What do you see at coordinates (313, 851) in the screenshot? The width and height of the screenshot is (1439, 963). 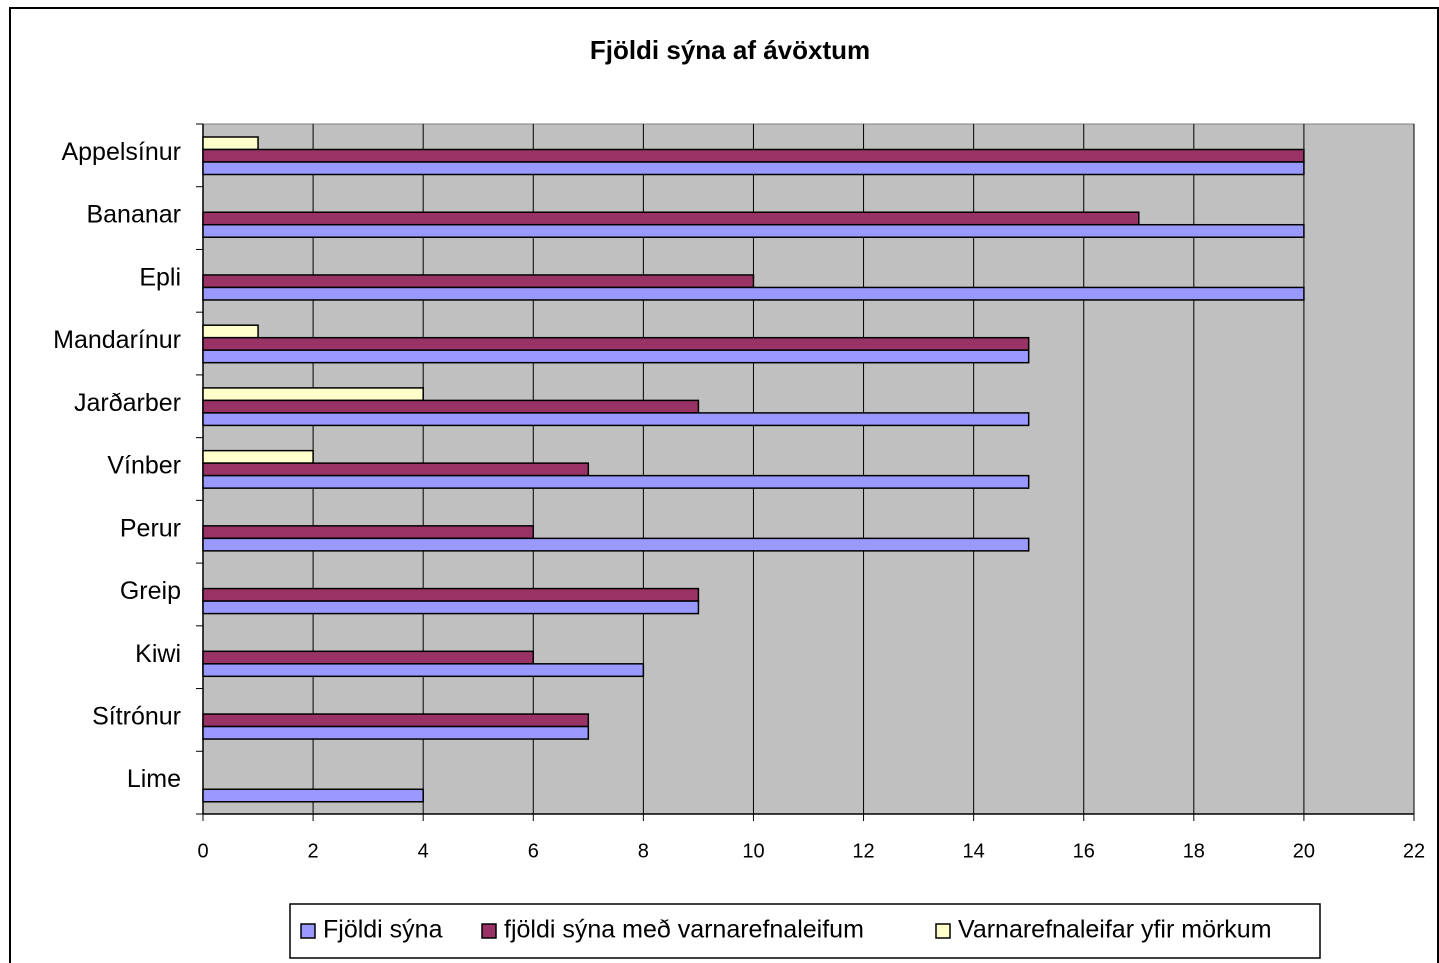 I see `x-tick-label: 2` at bounding box center [313, 851].